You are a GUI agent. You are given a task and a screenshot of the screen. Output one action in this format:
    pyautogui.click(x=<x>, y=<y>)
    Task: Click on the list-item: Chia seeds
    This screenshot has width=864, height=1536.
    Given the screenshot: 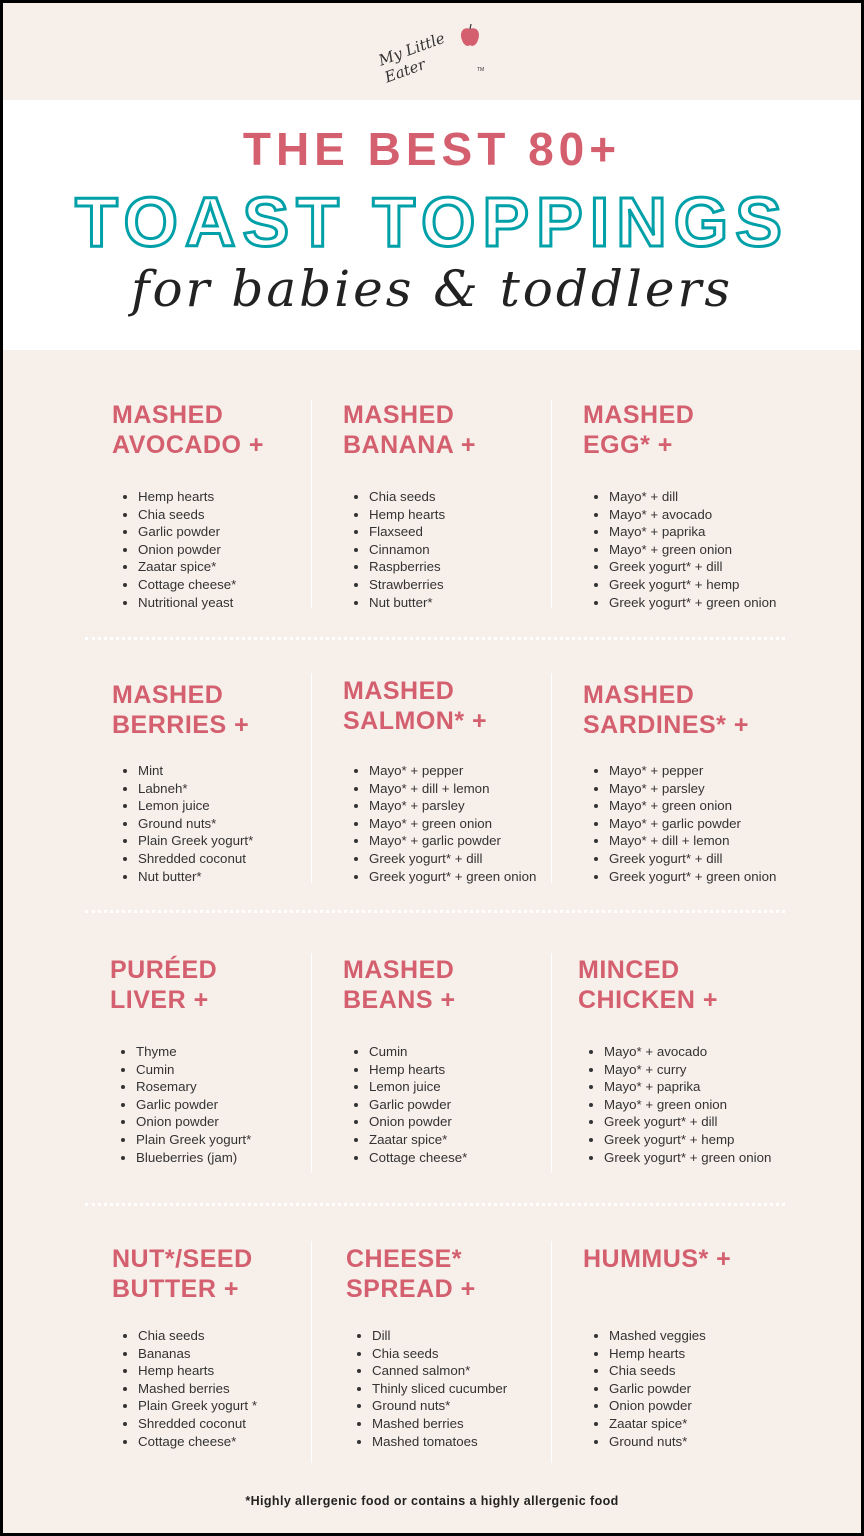 What is the action you would take?
    pyautogui.click(x=657, y=1371)
    